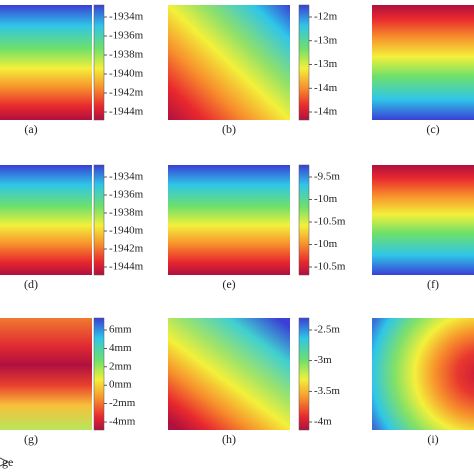  Describe the element at coordinates (432, 439) in the screenshot. I see `panel-label: (i)` at that location.